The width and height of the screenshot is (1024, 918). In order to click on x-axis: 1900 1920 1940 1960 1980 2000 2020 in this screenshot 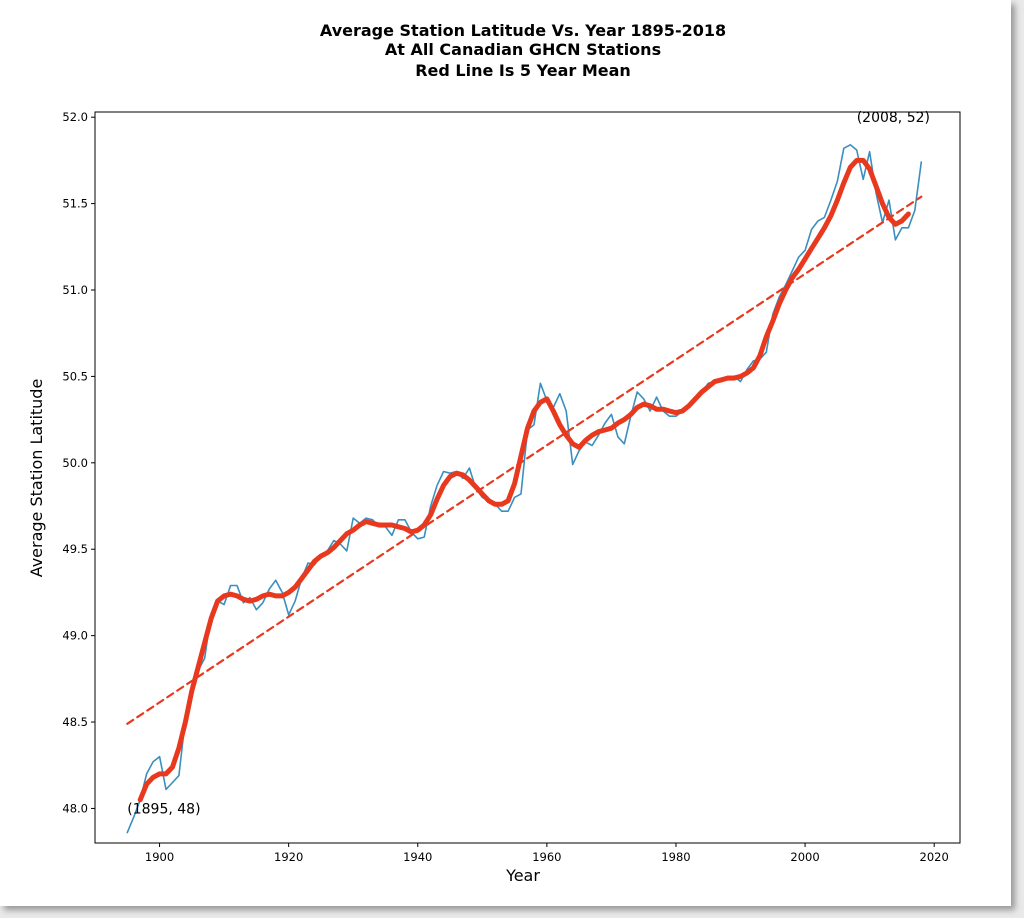, I will do `click(547, 853)`.